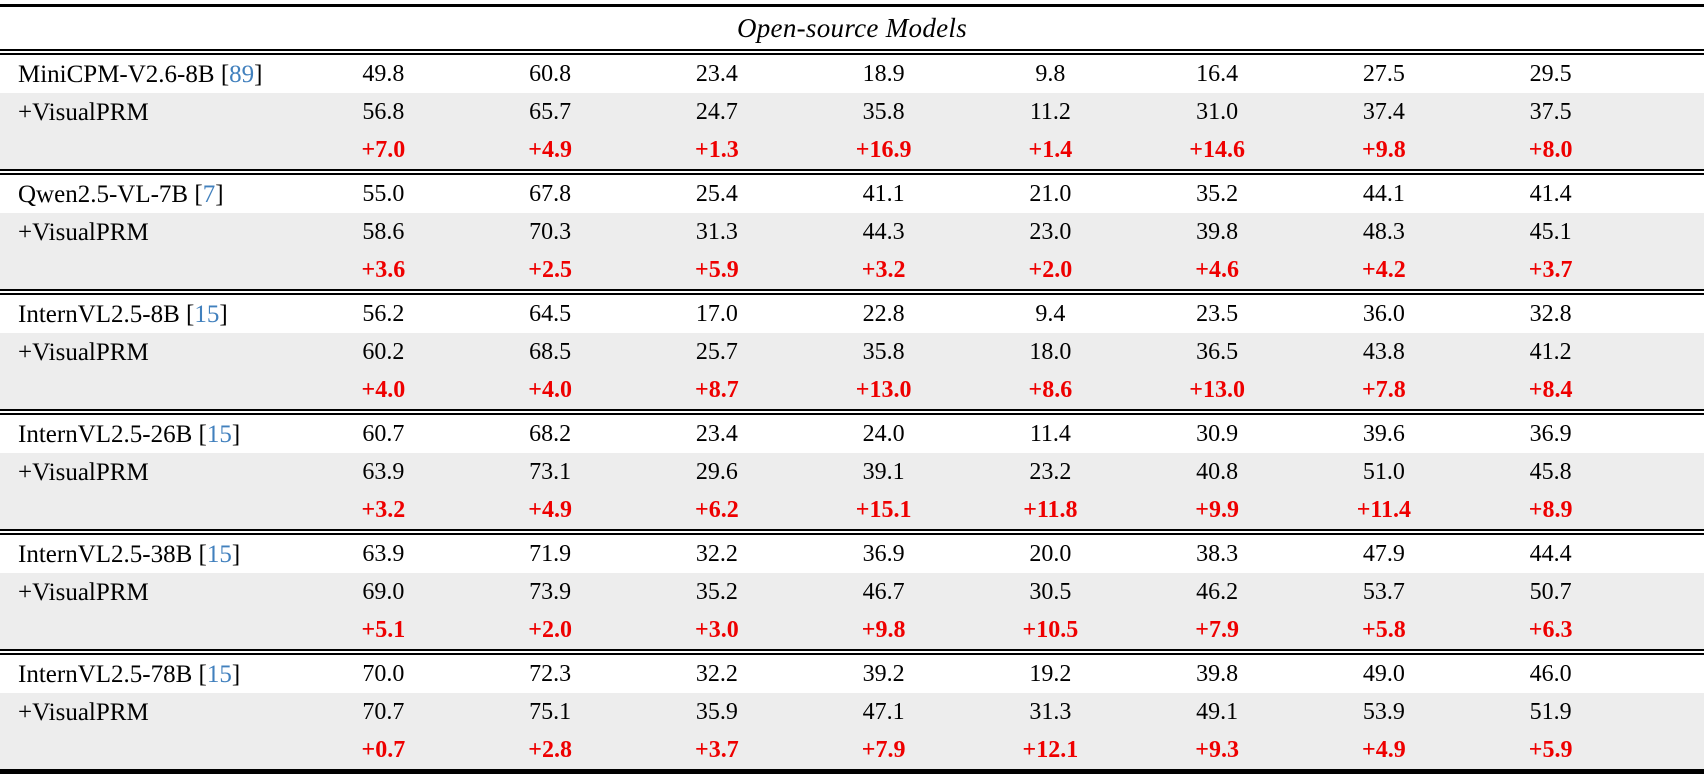 The width and height of the screenshot is (1704, 779). Describe the element at coordinates (383, 314) in the screenshot. I see `base-score-cell: 56.2` at that location.